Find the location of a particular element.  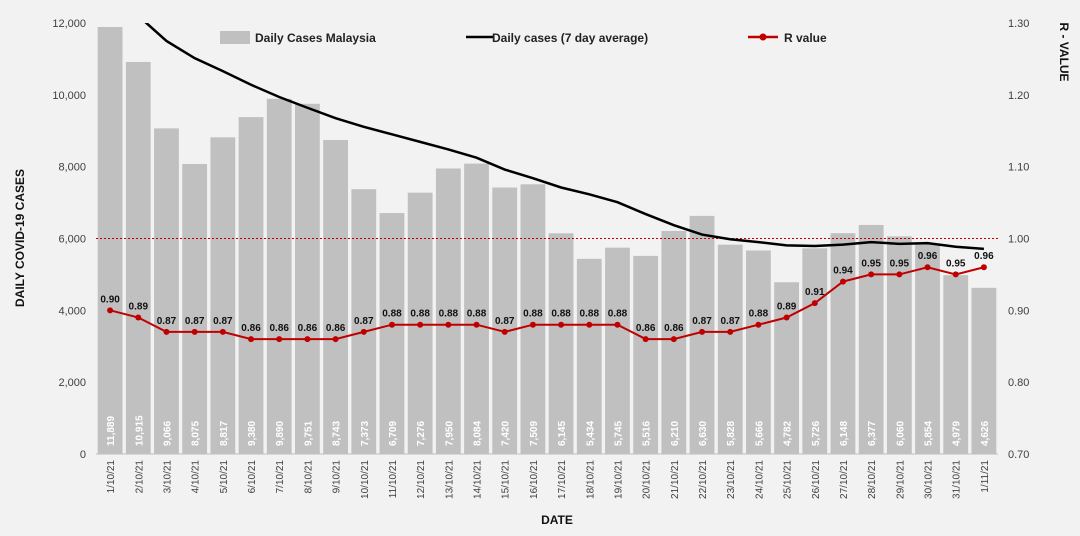

y-tick-label: 0 is located at coordinates (83, 455).